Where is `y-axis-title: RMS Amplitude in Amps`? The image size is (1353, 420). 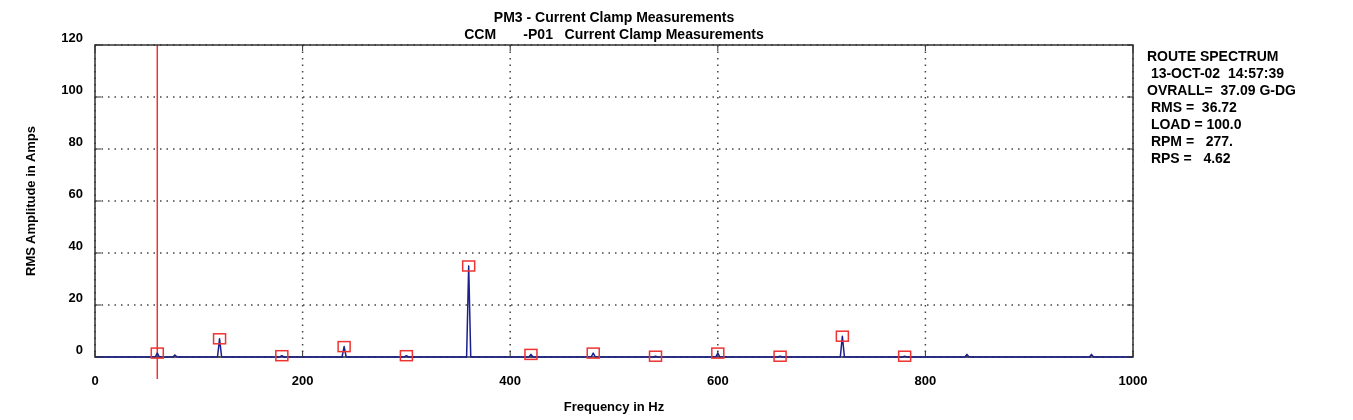
y-axis-title: RMS Amplitude in Amps is located at coordinates (30, 201).